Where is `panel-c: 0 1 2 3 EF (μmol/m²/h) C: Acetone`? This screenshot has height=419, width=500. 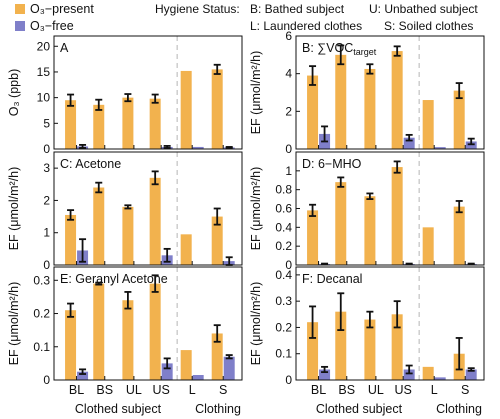 panel-c: 0 1 2 3 EF (μmol/m²/h) C: Acetone is located at coordinates (125, 211).